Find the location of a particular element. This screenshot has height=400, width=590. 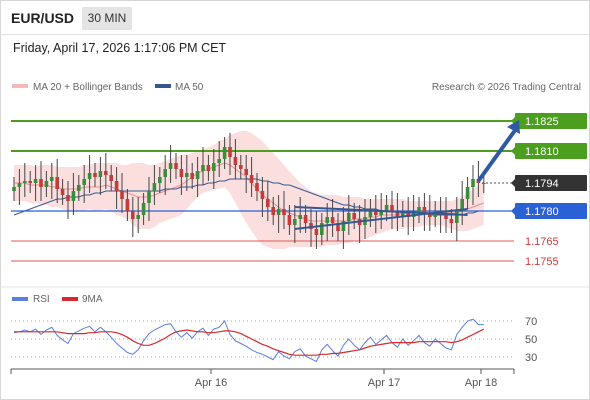

timeframe-button: 30 MIN is located at coordinates (107, 18).